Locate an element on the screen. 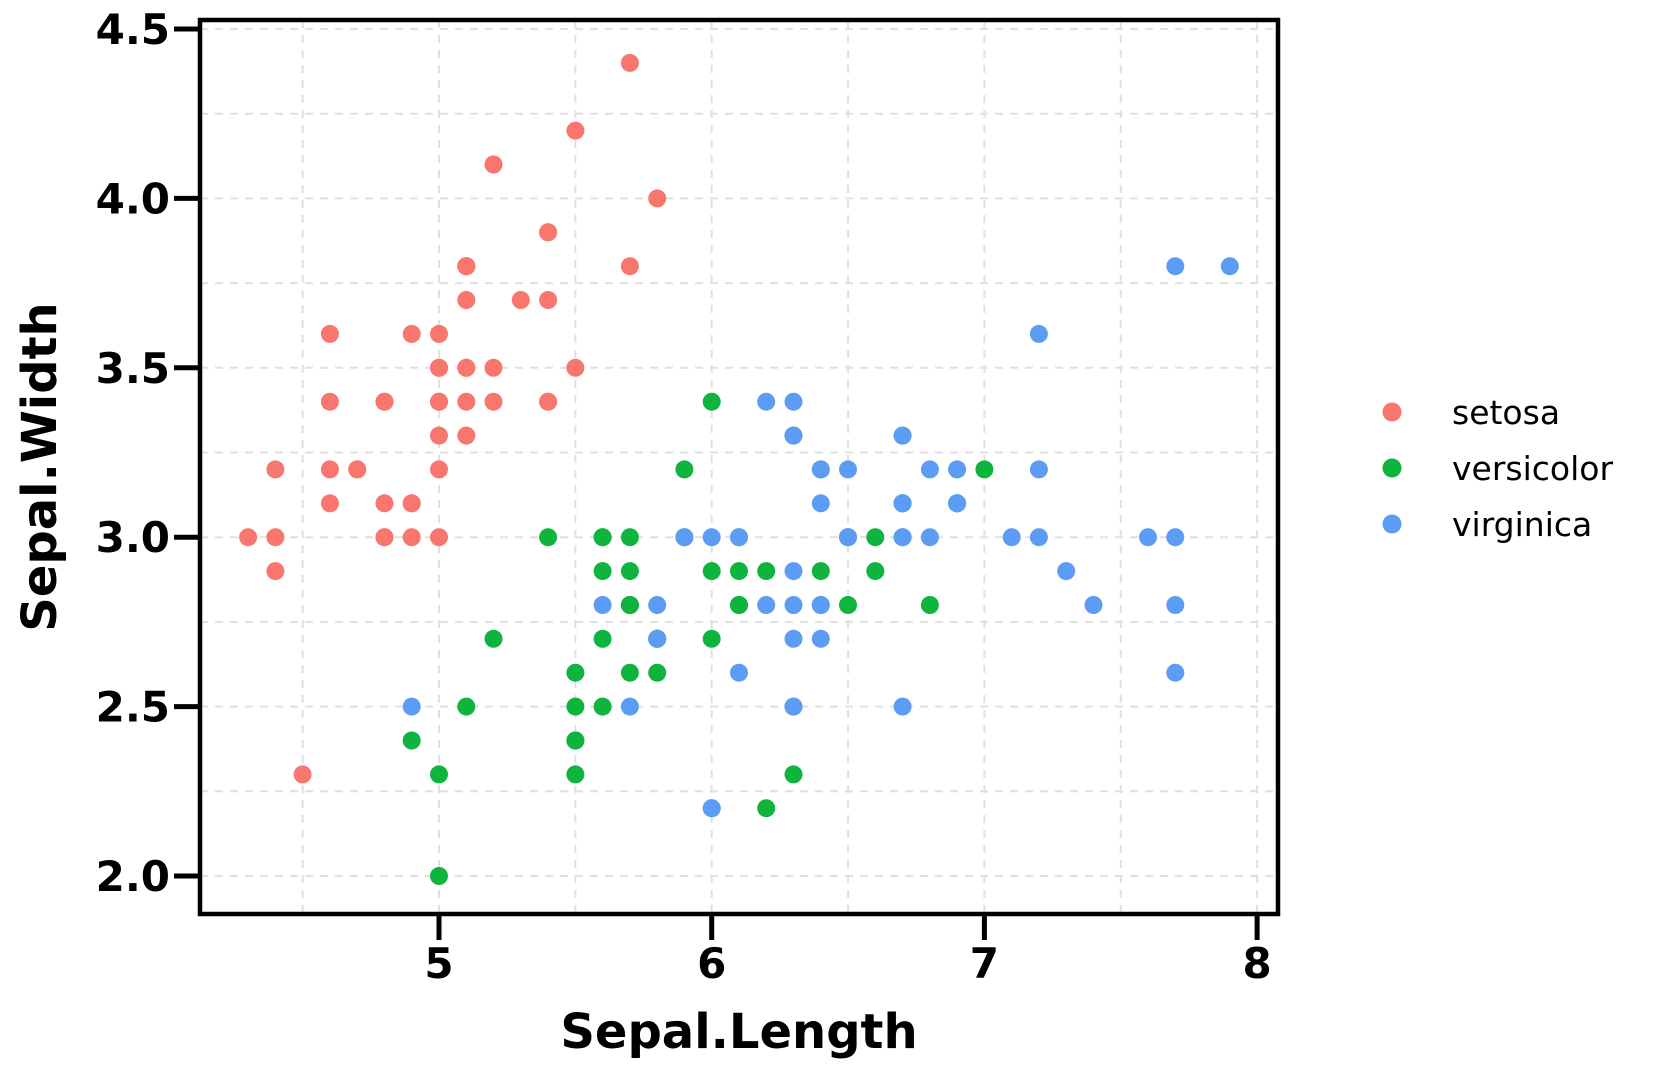 This screenshot has width=1680, height=1080. legend-swatch-setosa is located at coordinates (1392, 412).